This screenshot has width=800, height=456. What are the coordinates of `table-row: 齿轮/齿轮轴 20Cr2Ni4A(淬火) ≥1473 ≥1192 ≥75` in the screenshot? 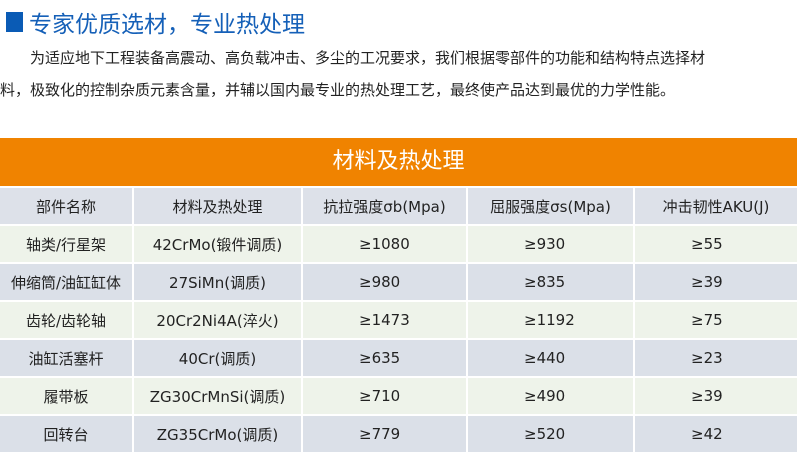 It's located at (398, 319).